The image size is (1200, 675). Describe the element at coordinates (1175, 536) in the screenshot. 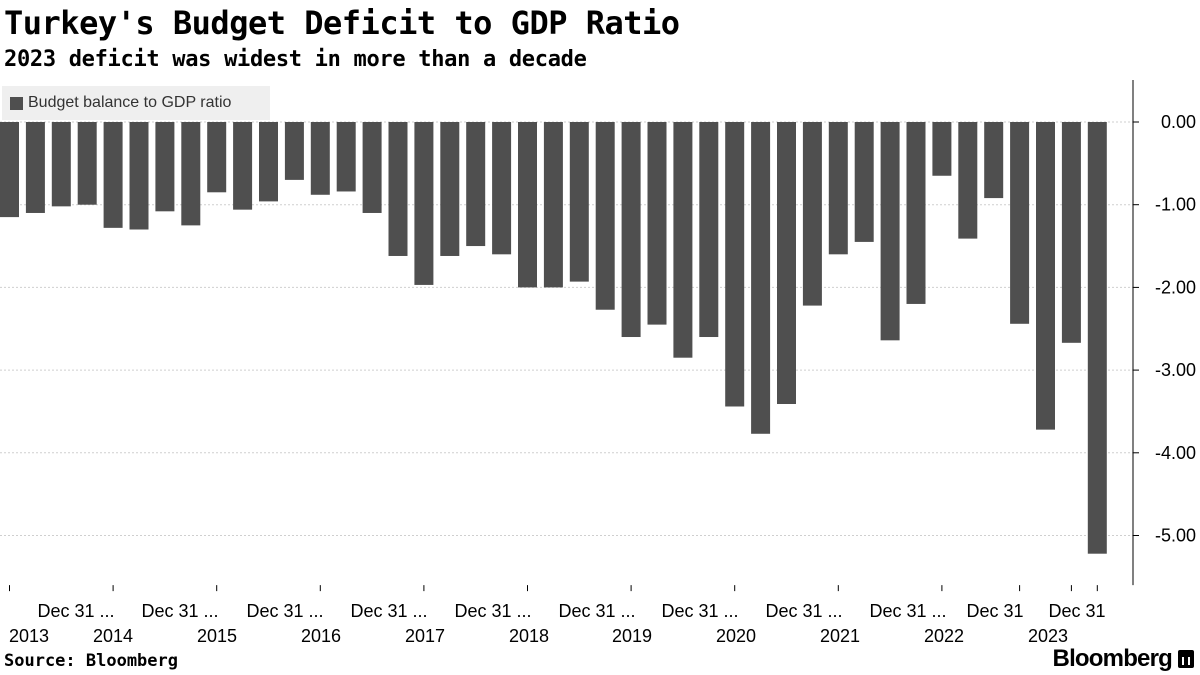

I see `y-tick-label: -5.00` at that location.